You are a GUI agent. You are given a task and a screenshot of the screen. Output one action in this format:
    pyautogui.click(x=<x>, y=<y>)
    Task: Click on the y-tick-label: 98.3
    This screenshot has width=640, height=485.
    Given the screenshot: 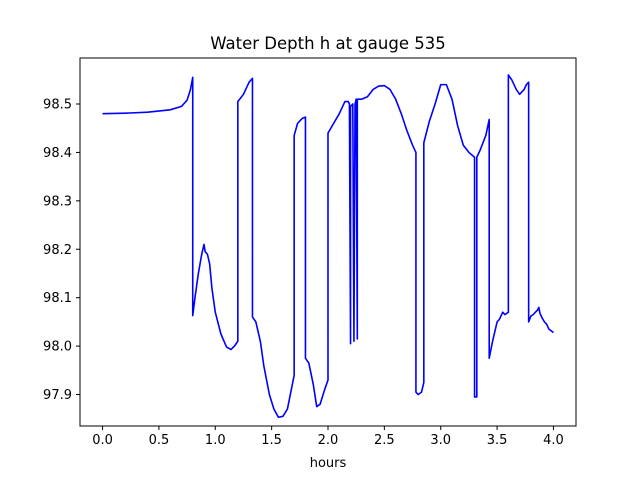 What is the action you would take?
    pyautogui.click(x=57, y=201)
    